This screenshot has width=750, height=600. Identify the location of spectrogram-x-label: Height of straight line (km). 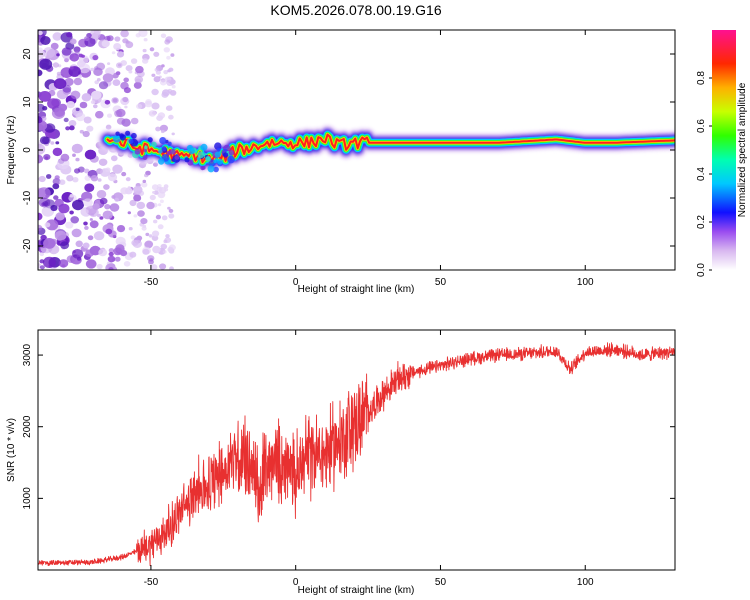
(356, 289).